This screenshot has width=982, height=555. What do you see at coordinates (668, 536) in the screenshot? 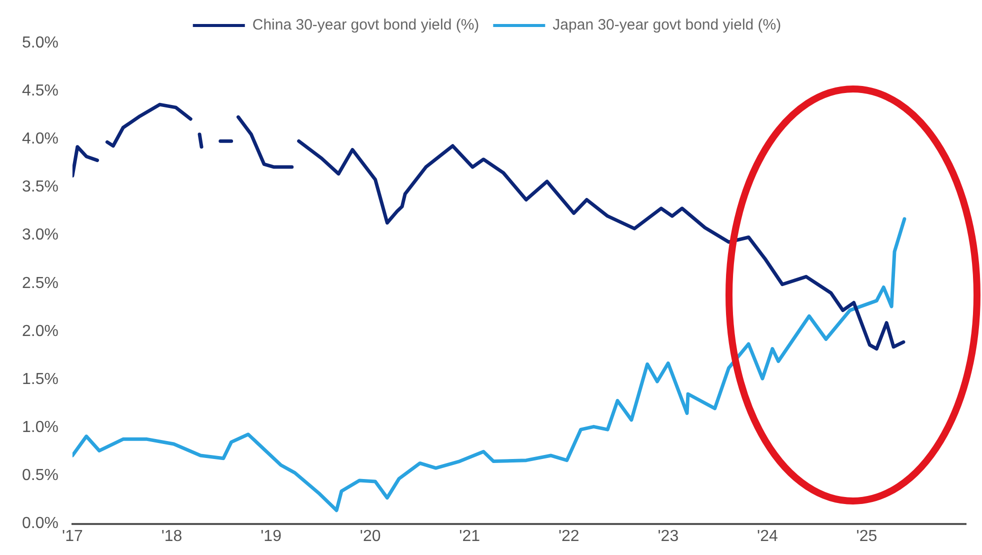
I see `x-tick-label: '23` at bounding box center [668, 536].